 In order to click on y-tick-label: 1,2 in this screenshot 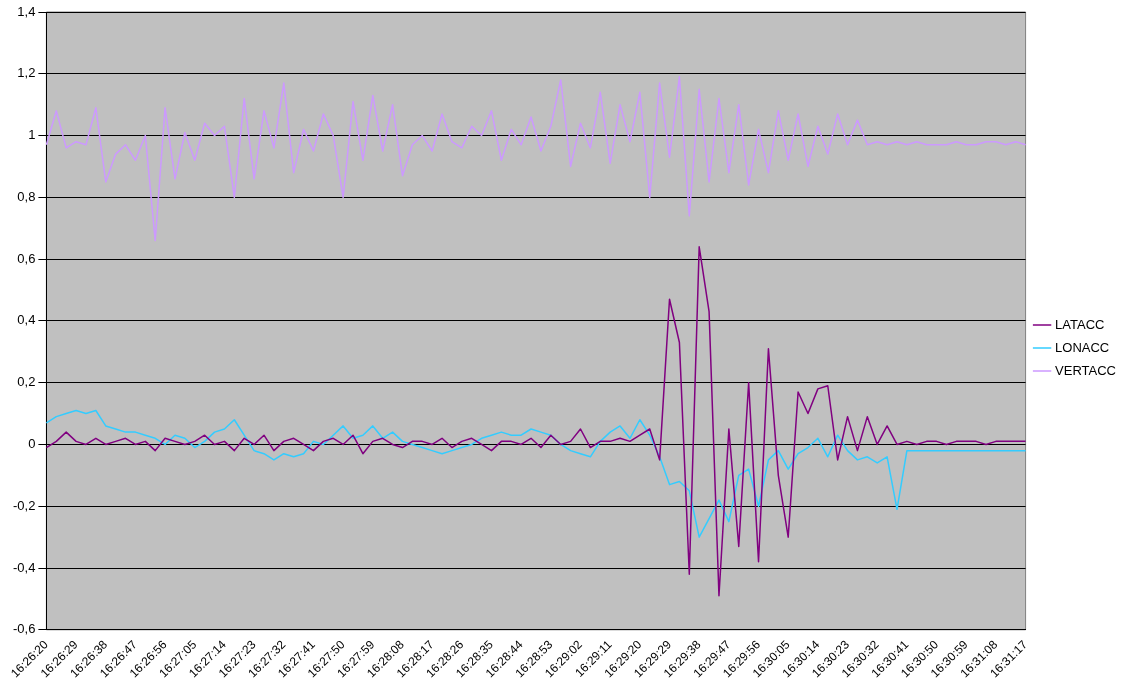, I will do `click(26, 73)`.